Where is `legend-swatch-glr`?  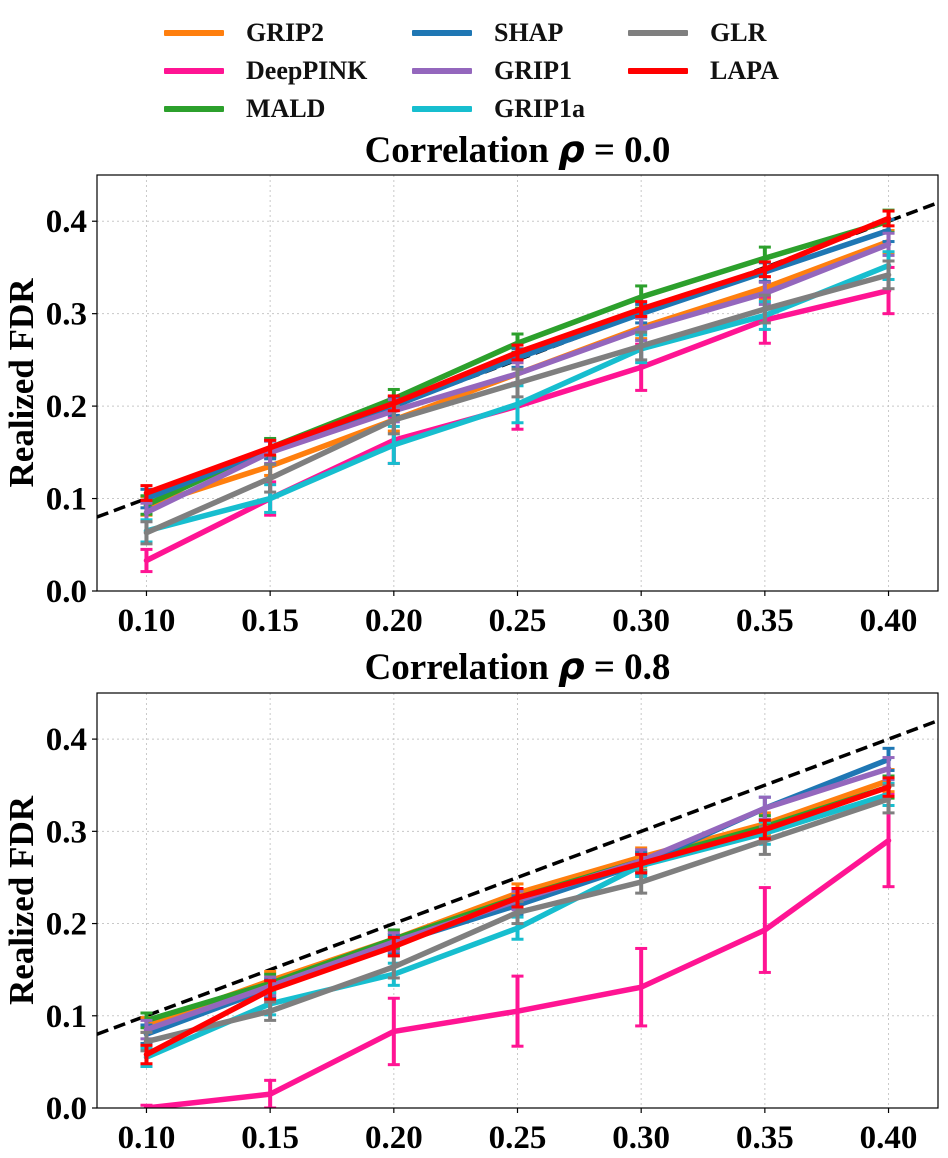
legend-swatch-glr is located at coordinates (658, 33).